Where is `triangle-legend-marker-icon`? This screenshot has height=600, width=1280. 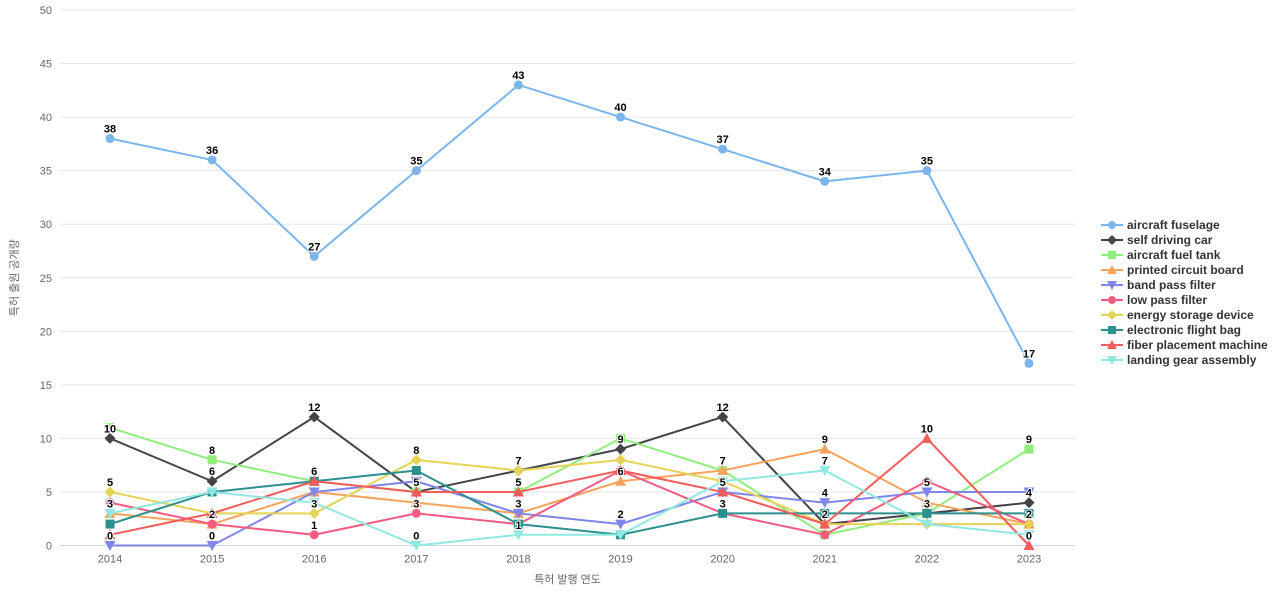
triangle-legend-marker-icon is located at coordinates (1112, 270).